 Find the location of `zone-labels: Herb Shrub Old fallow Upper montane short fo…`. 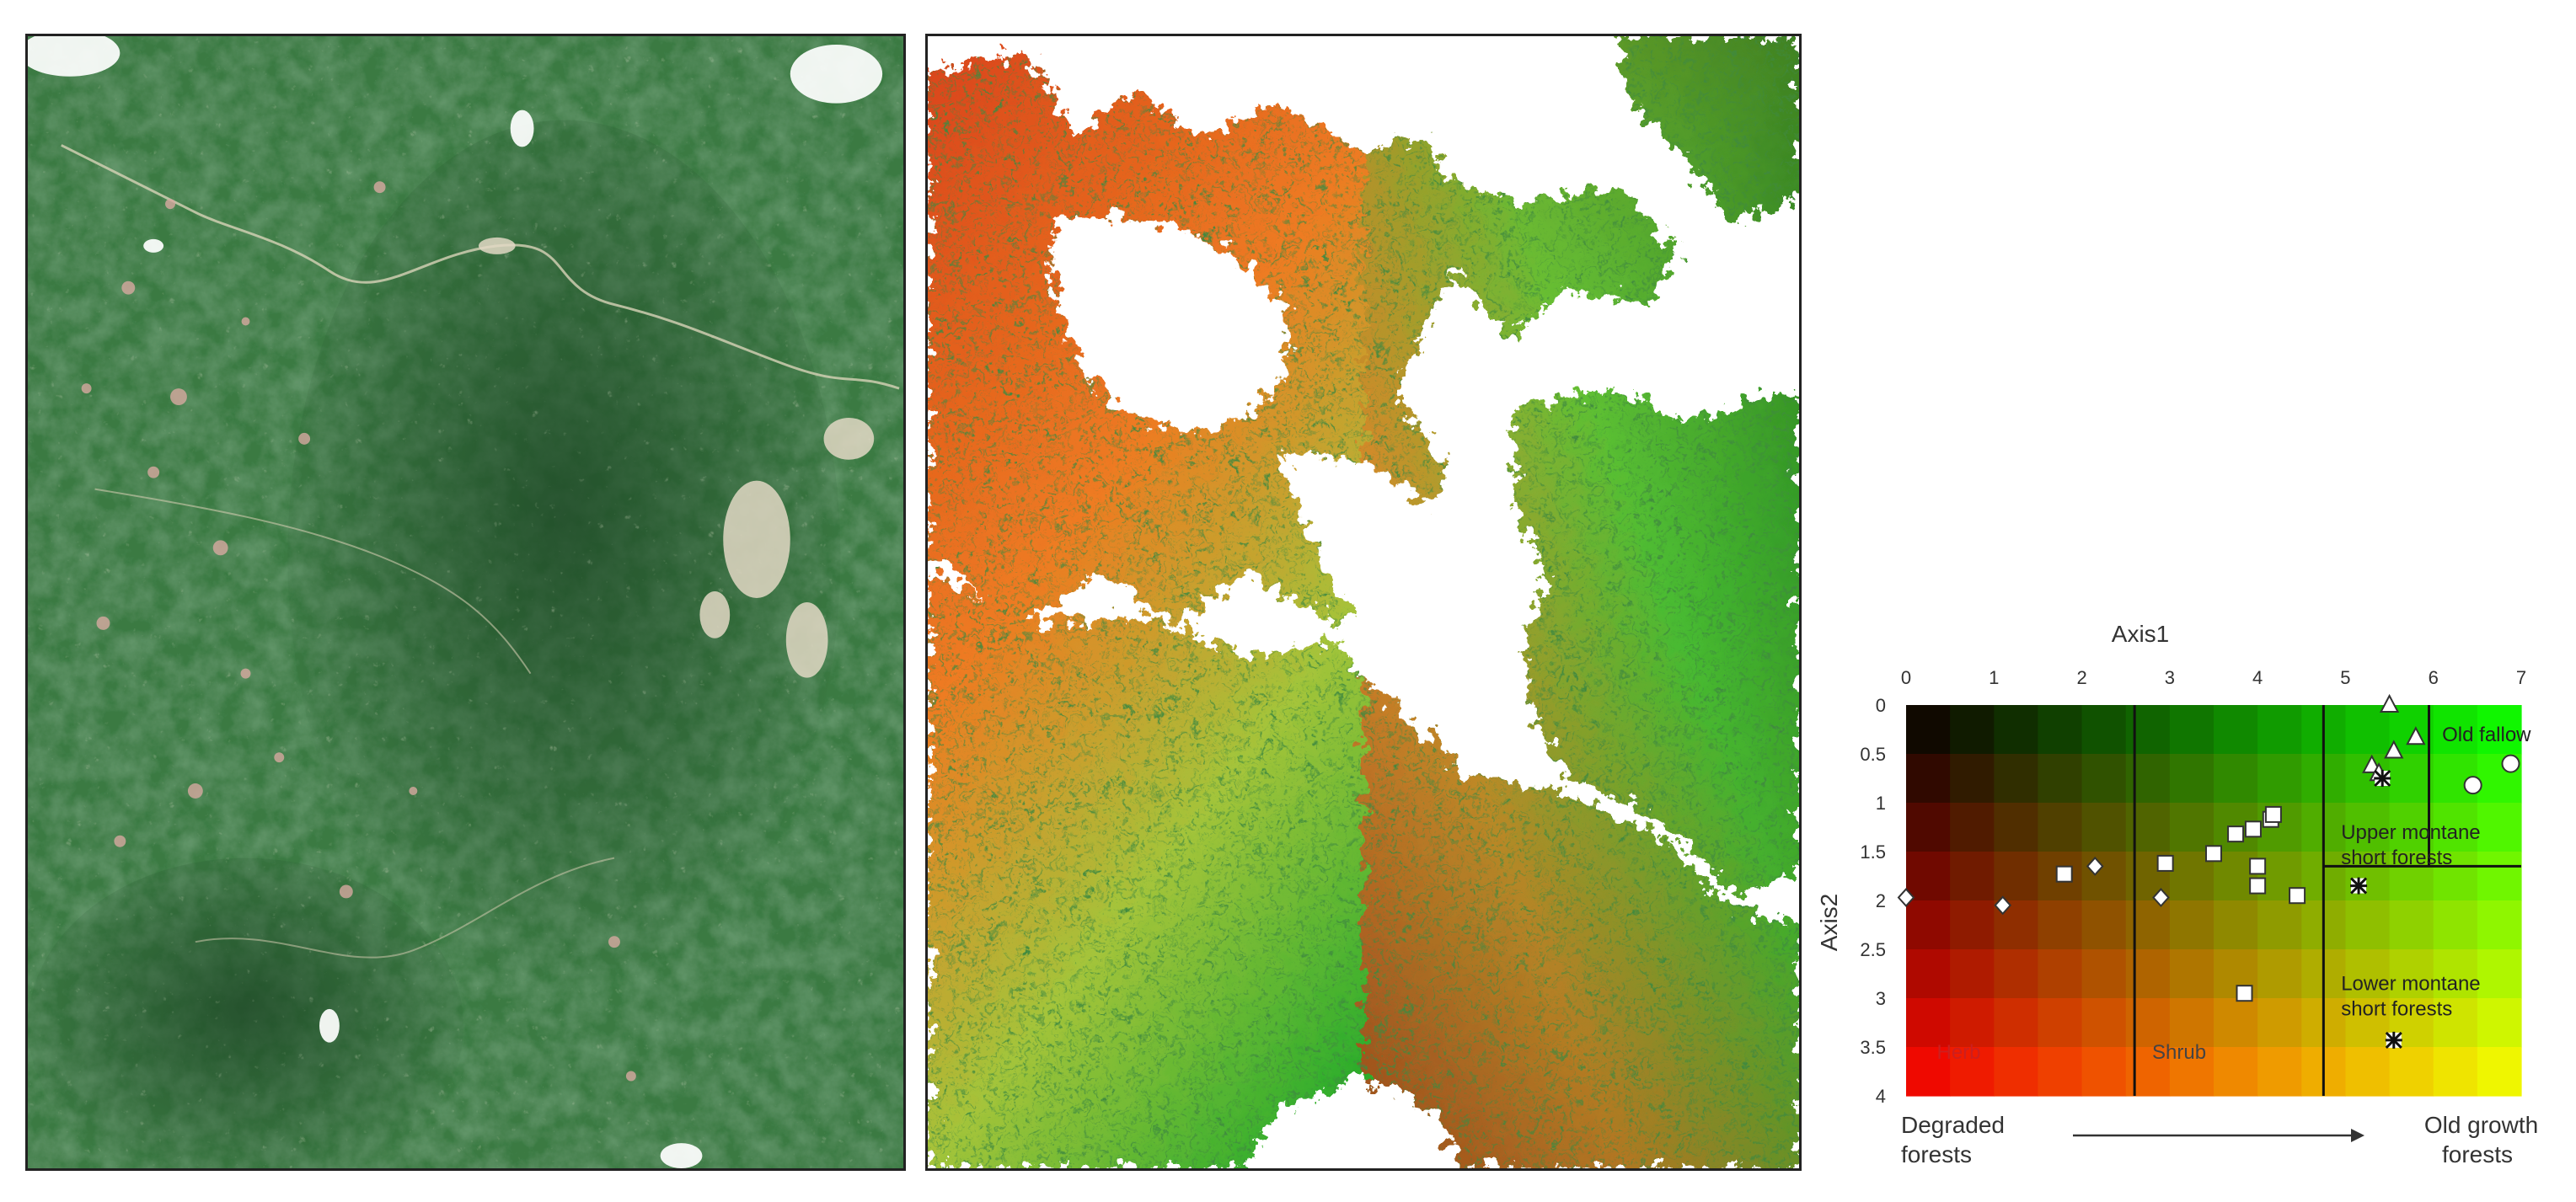

zone-labels: Herb Shrub Old fallow Upper montane short fo… is located at coordinates (2234, 894).